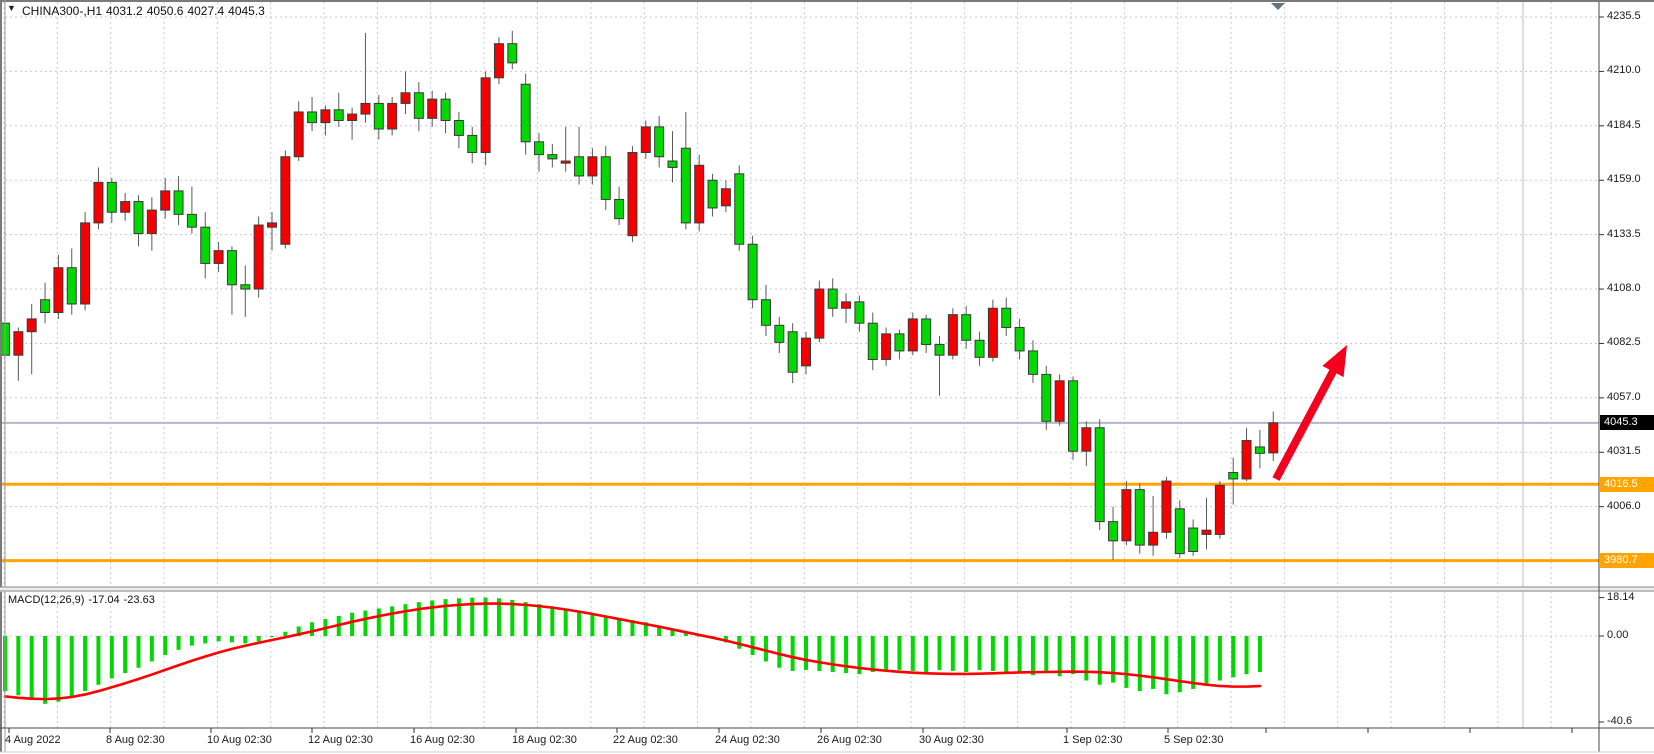  Describe the element at coordinates (951, 740) in the screenshot. I see `time-axis-label: 30 Aug 02:30` at that location.